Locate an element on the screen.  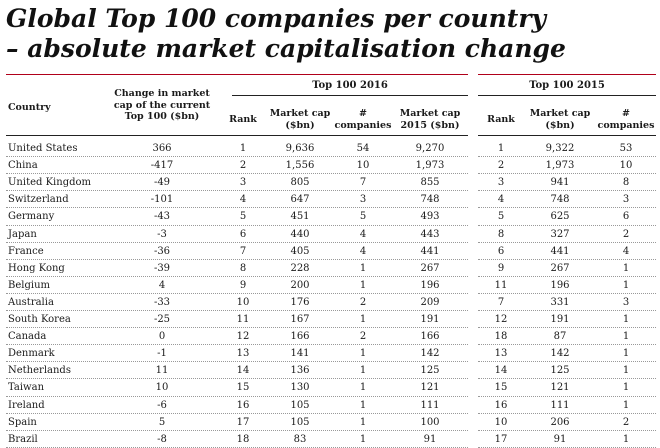
cell-country: Taiwan is located at coordinates (26, 388).